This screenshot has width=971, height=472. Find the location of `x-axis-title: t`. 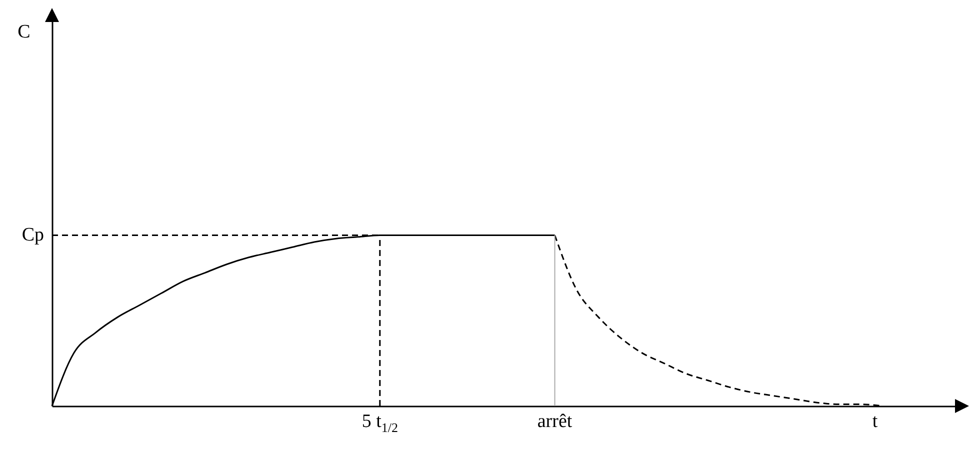

x-axis-title: t is located at coordinates (875, 421).